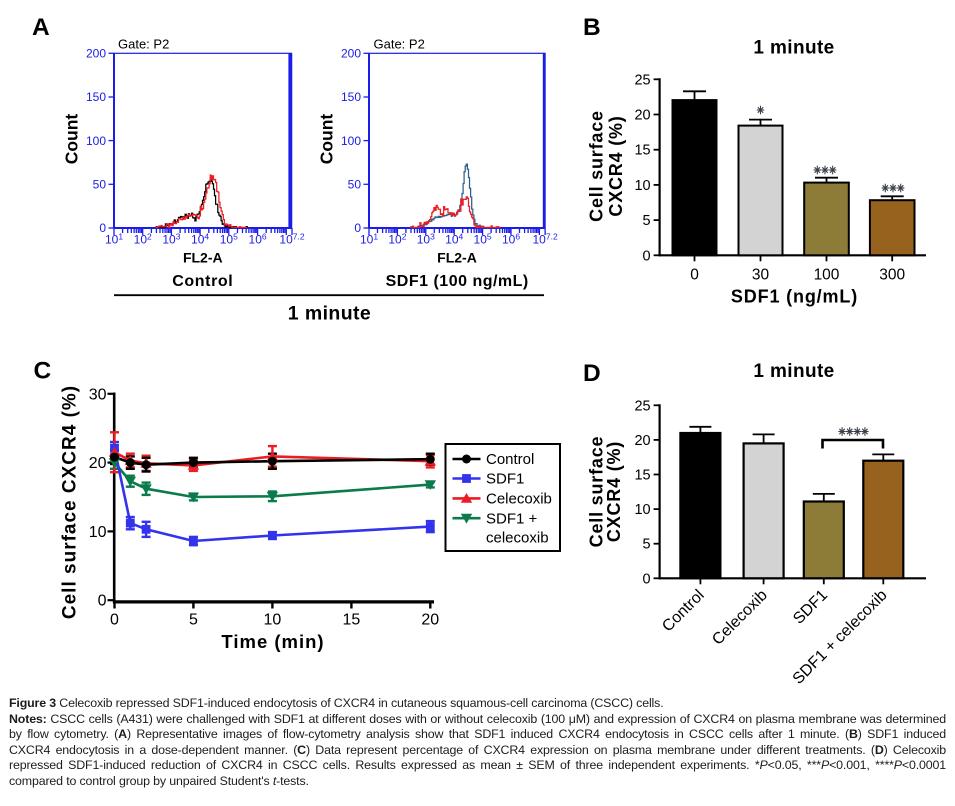 Image resolution: width=955 pixels, height=806 pixels. What do you see at coordinates (592, 373) in the screenshot?
I see `svg-text: D` at bounding box center [592, 373].